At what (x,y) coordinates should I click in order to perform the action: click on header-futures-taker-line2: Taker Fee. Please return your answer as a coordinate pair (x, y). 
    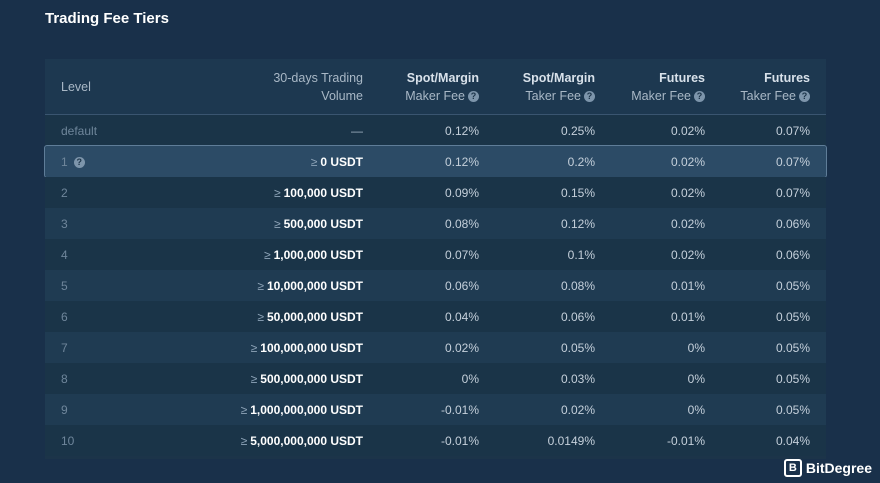
    Looking at the image, I should click on (768, 95).